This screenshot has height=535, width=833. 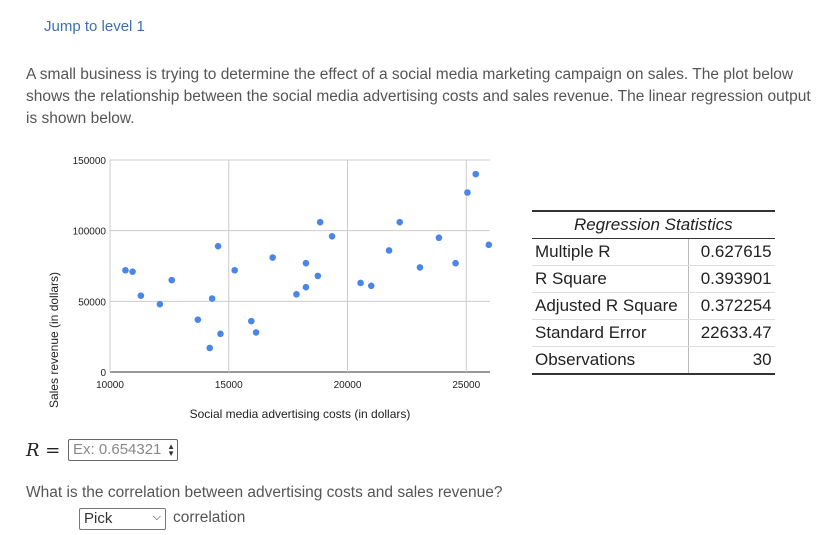 I want to click on r-value-input: Ex: 0.654321 ▲ ▼, so click(x=123, y=450).